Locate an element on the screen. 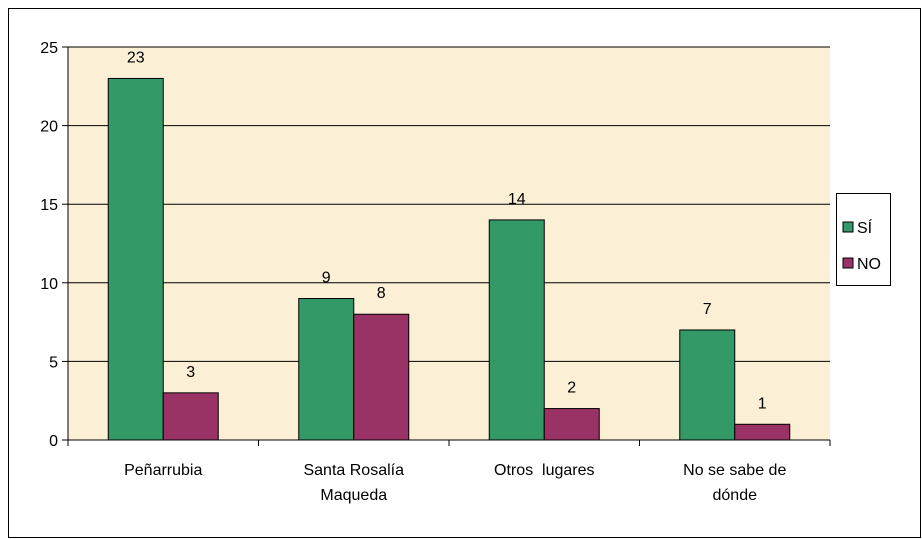 This screenshot has width=922, height=539. legend-label: NO is located at coordinates (869, 264).